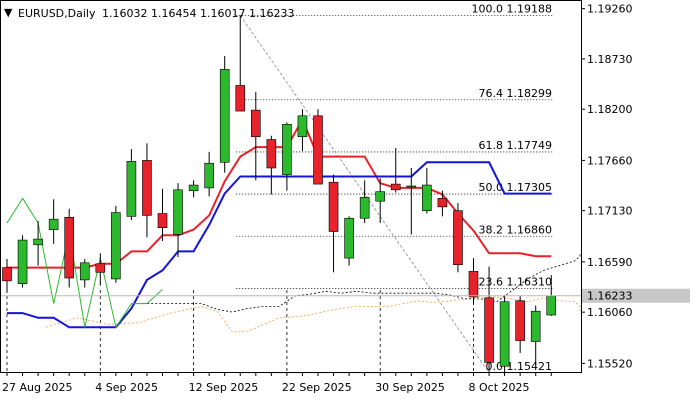  What do you see at coordinates (515, 229) in the screenshot?
I see `fib-level-label: 38.2 1.16860` at bounding box center [515, 229].